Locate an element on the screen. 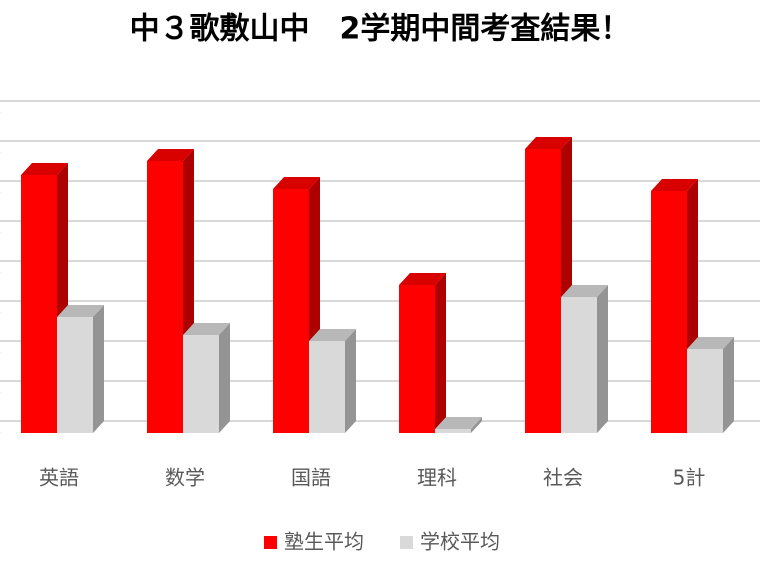  legend-label: 学校平均 is located at coordinates (460, 542).